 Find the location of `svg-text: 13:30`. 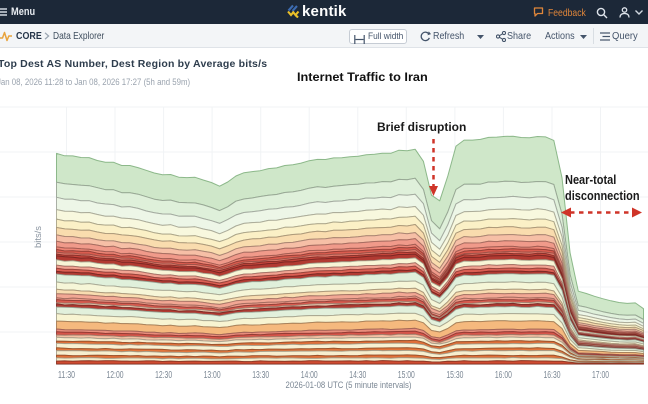

svg-text: 13:30 is located at coordinates (260, 375).